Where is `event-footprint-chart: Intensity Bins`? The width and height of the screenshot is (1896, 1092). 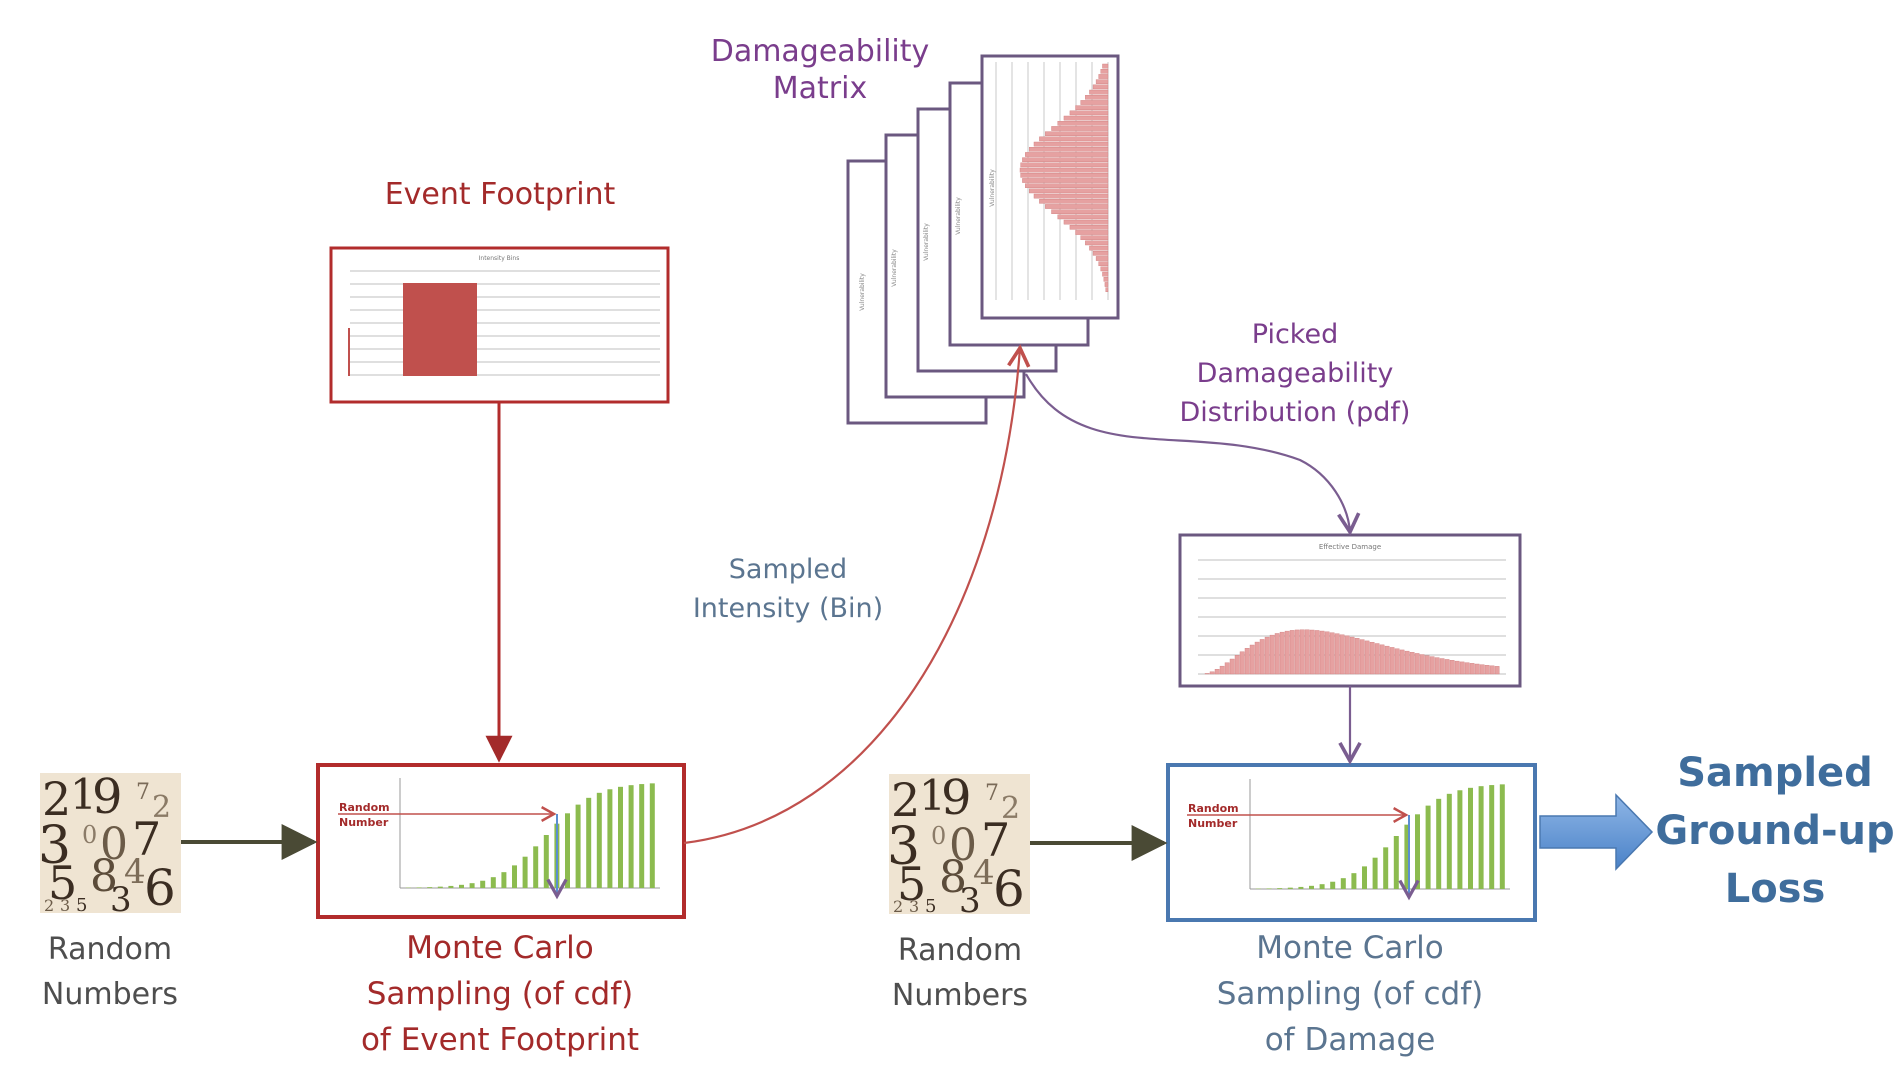
event-footprint-chart: Intensity Bins is located at coordinates (499, 325).